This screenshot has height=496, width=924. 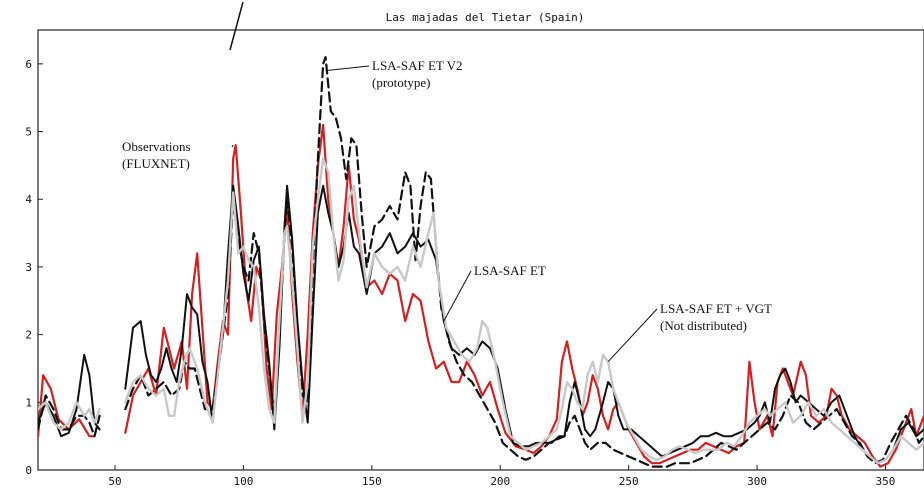 I want to click on annotation-label: LSA-SAF ET V2, so click(x=417, y=65).